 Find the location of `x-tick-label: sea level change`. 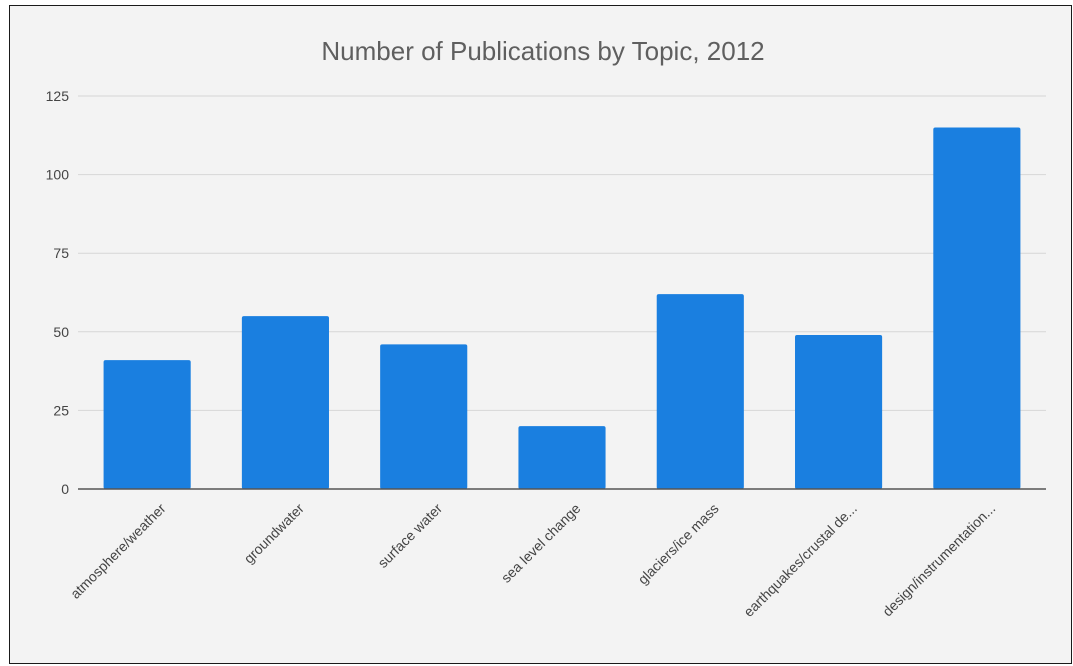

x-tick-label: sea level change is located at coordinates (541, 543).